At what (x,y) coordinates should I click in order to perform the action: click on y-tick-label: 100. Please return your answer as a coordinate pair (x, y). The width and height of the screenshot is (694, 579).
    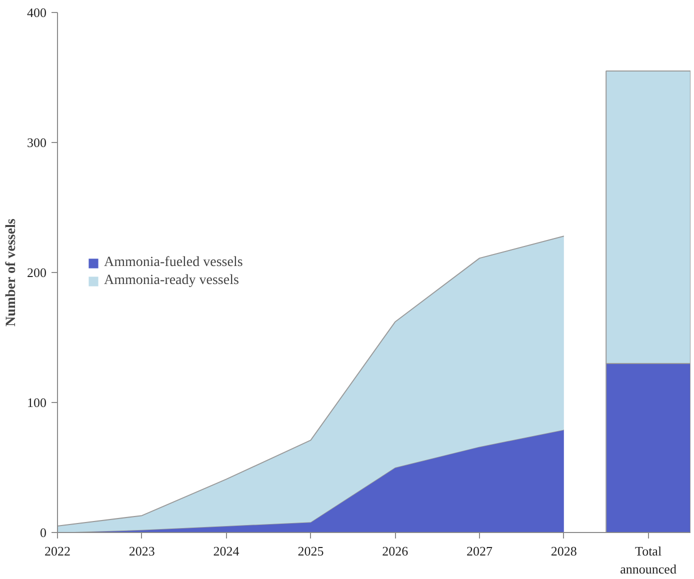
    Looking at the image, I should click on (36, 402).